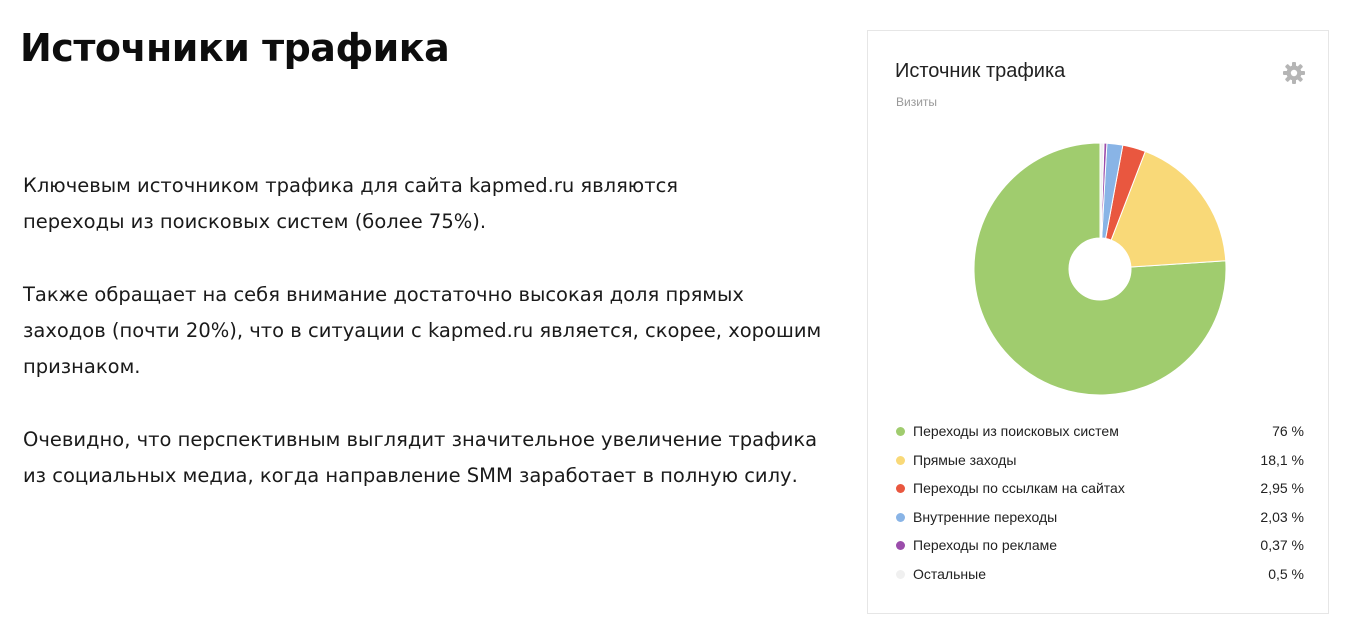 The image size is (1360, 636). Describe the element at coordinates (82, 366) in the screenshot. I see `text-line: признаком.` at that location.